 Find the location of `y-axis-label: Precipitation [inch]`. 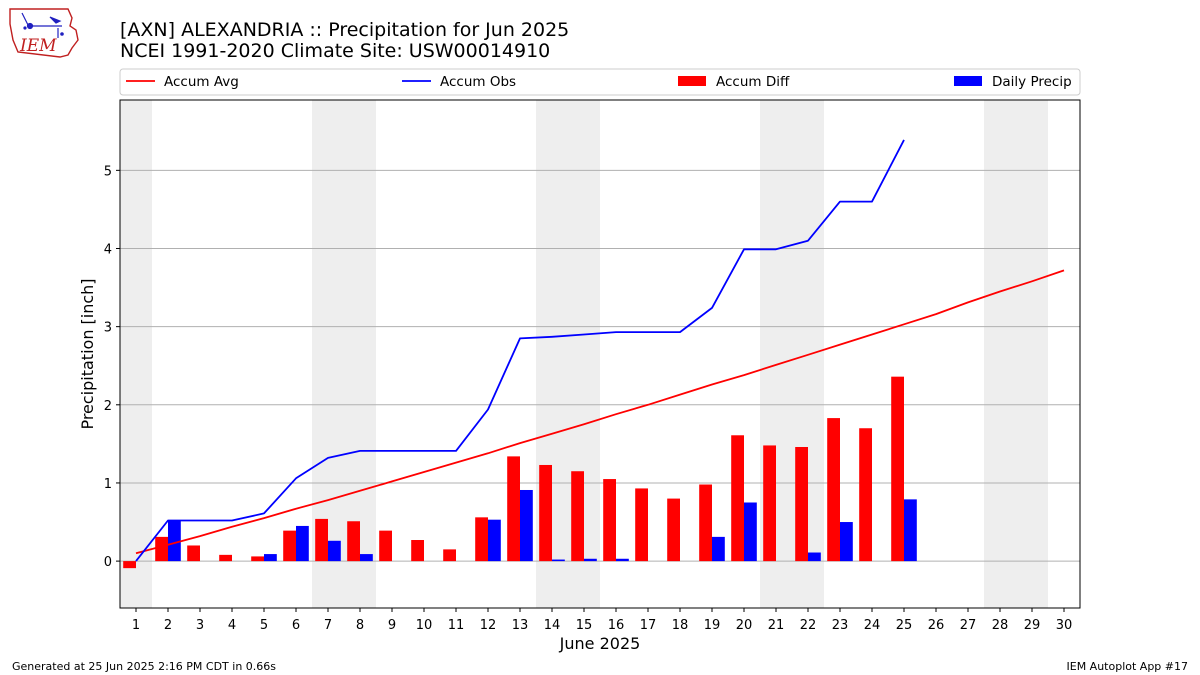

y-axis-label: Precipitation [inch] is located at coordinates (87, 353).